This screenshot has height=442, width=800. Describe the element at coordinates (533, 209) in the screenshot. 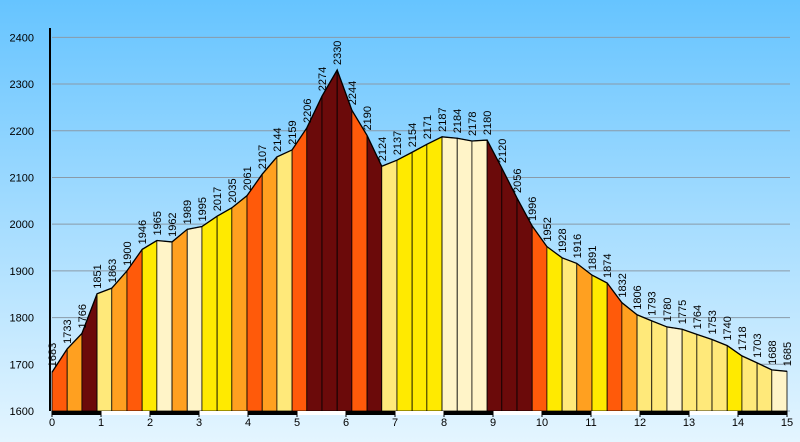

I see `elevation-label: 1996` at that location.